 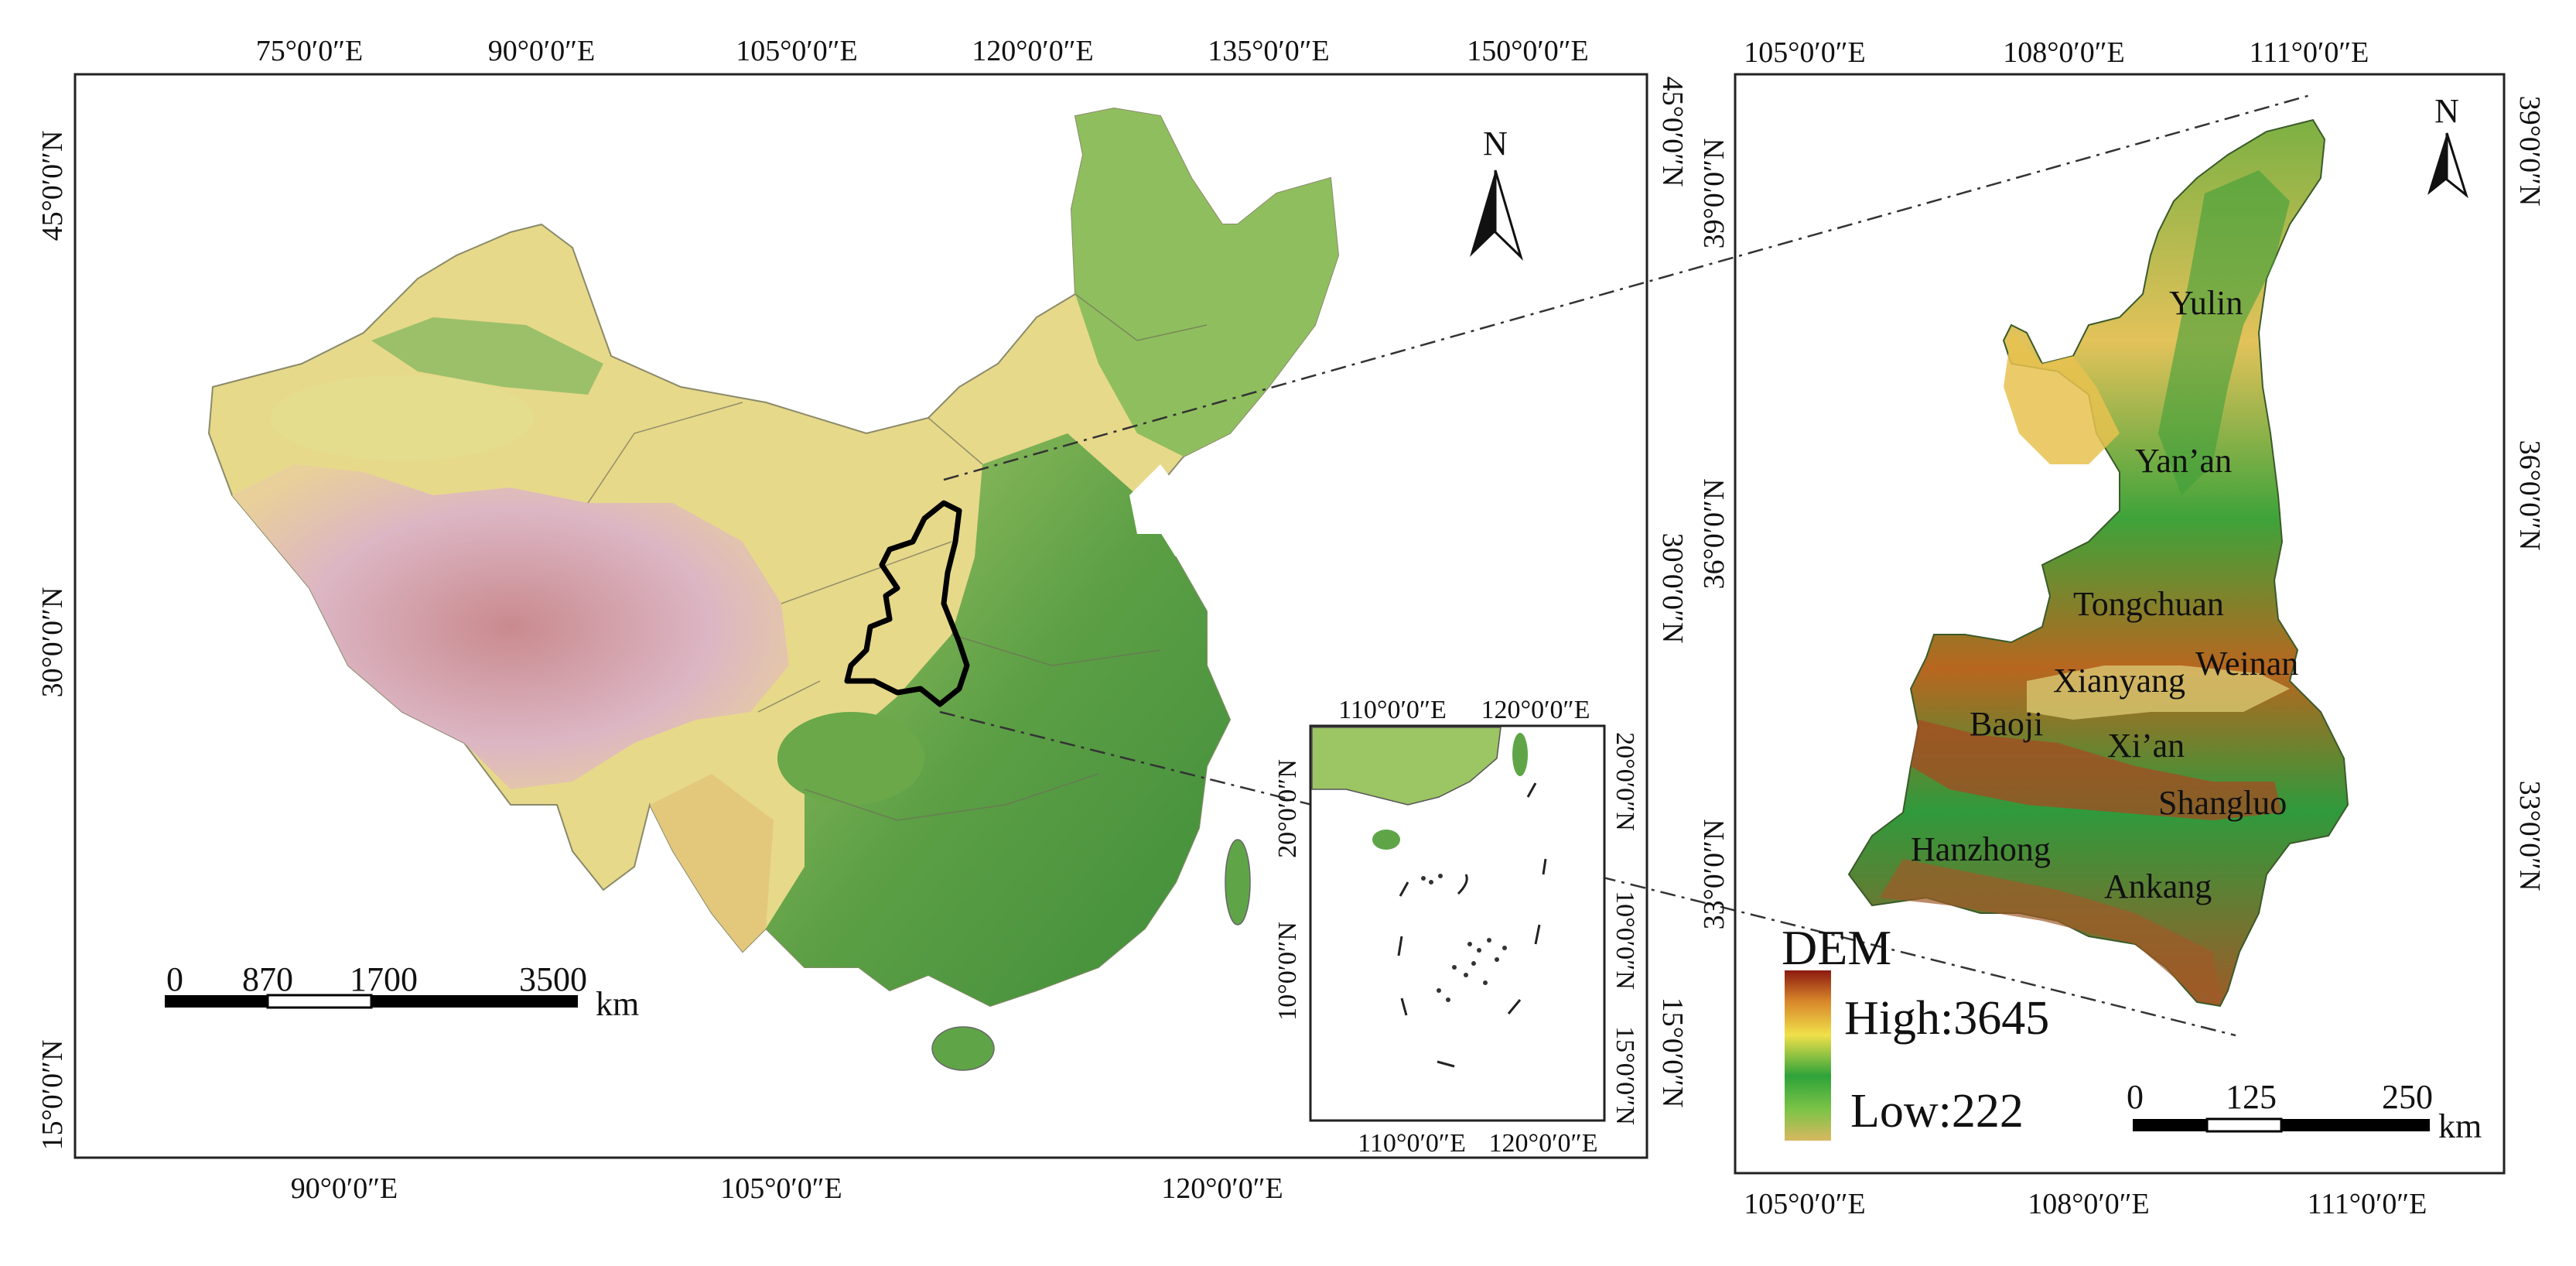 What do you see at coordinates (344, 1189) in the screenshot?
I see `main-bottom-tick: 90°0′0″E` at bounding box center [344, 1189].